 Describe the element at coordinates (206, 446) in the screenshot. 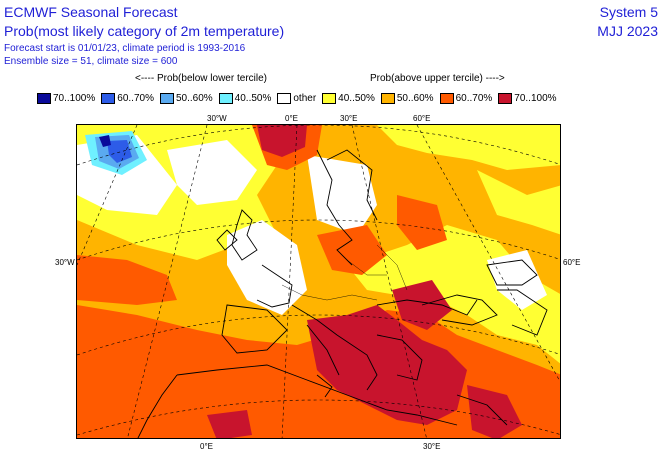

I see `lon-label-bottom-0: 0°E` at that location.